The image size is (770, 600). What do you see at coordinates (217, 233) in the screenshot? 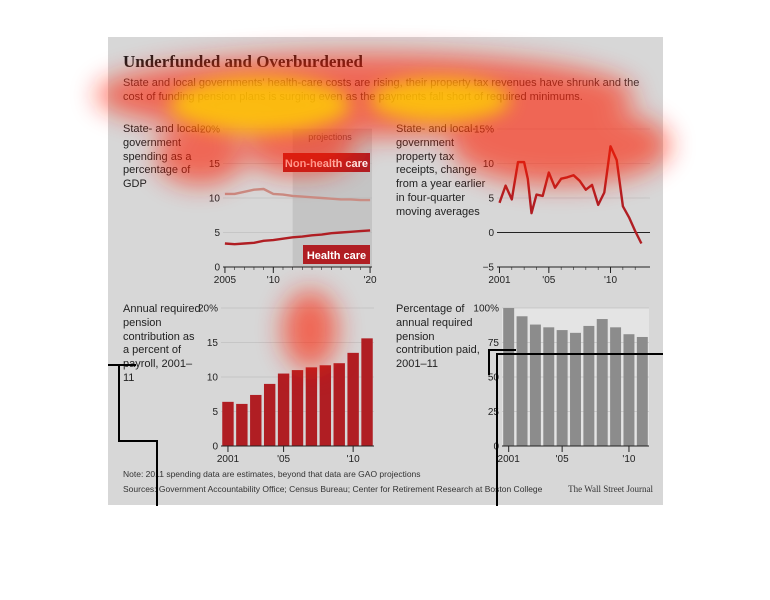
I see `chart1-ytick-label: 5` at bounding box center [217, 233].